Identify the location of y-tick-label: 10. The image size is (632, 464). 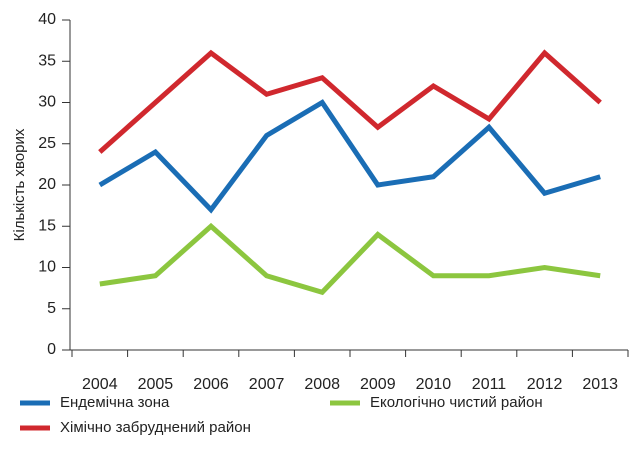
(47, 267).